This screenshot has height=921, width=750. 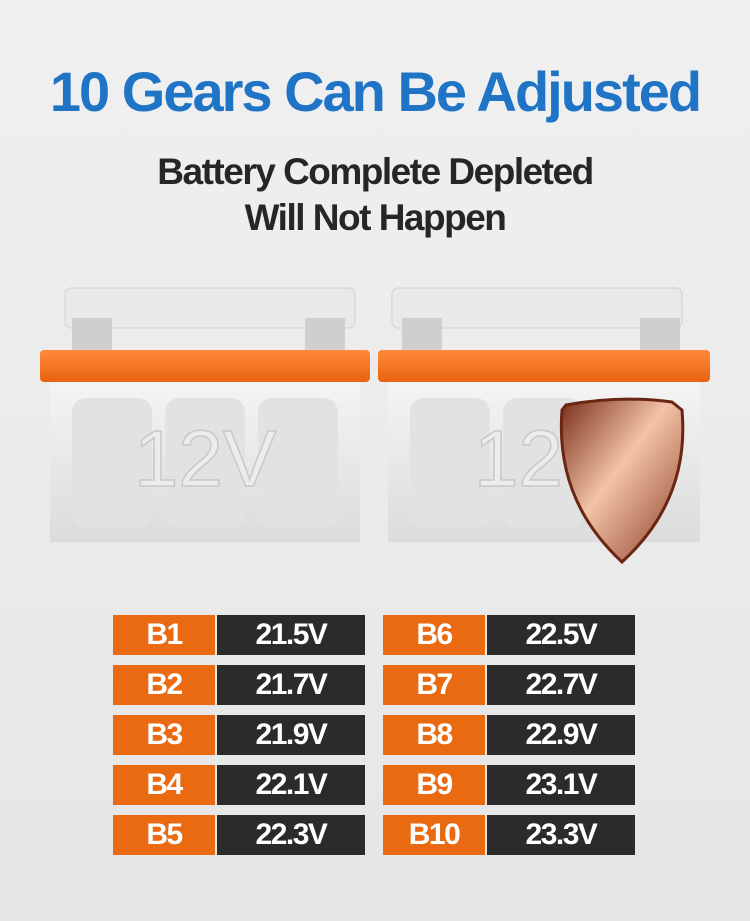 I want to click on gear-row: B7 22.7V, so click(x=509, y=685).